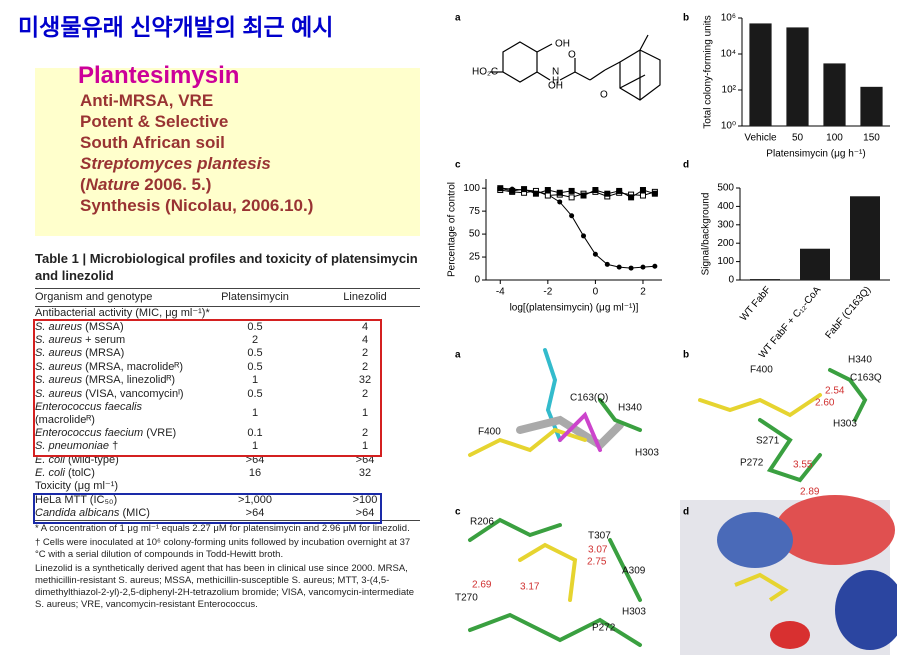  What do you see at coordinates (227, 353) in the screenshot?
I see `data-row: S. aureus (MRSA) 0.5 2` at bounding box center [227, 353].